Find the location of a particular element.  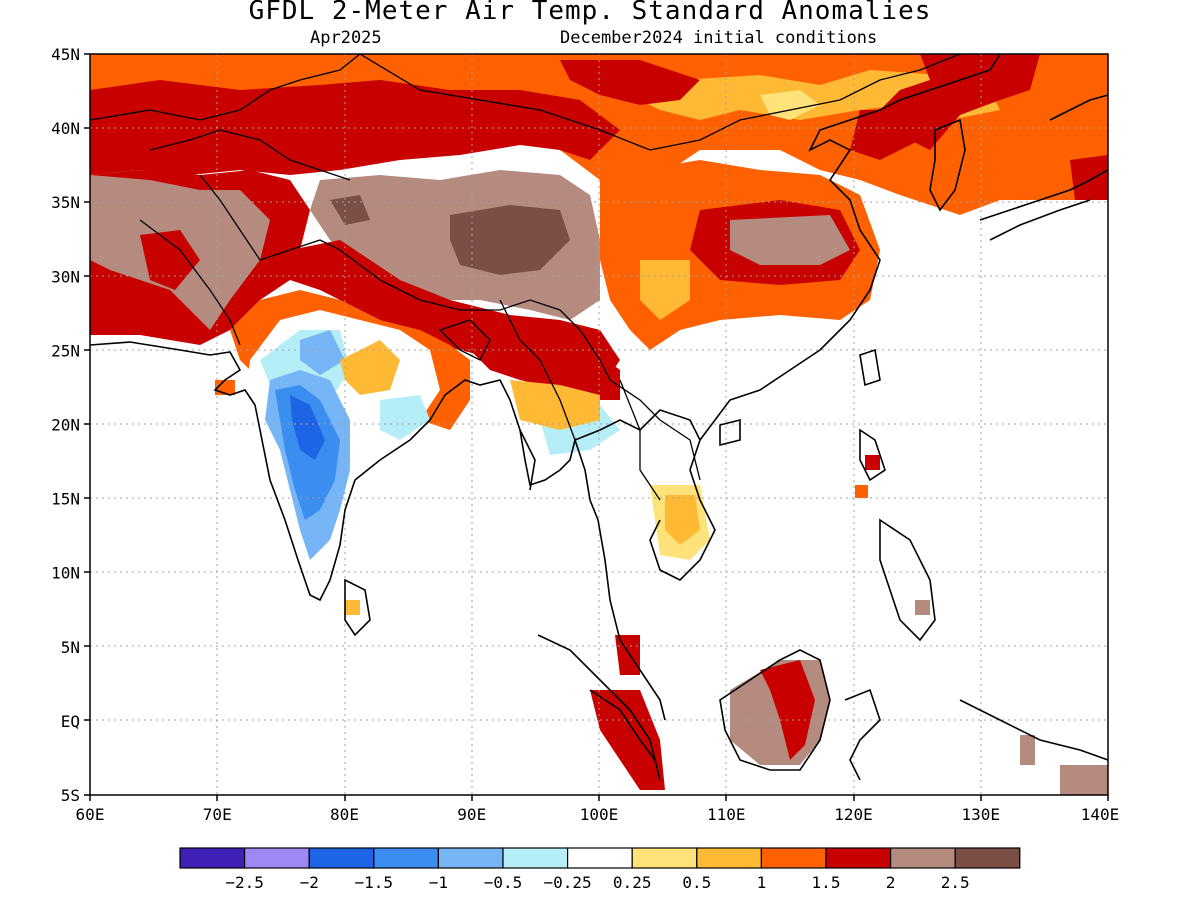

legend-label: 1 is located at coordinates (762, 882).